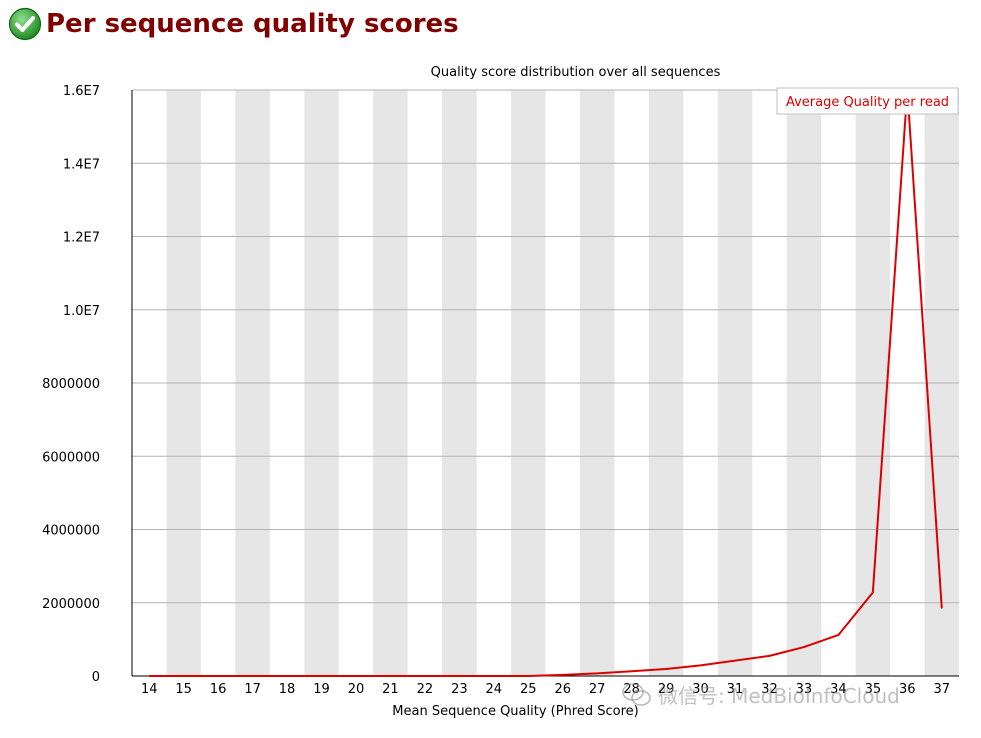 This screenshot has height=738, width=981. What do you see at coordinates (700, 689) in the screenshot?
I see `x-tick-label: 30` at bounding box center [700, 689].